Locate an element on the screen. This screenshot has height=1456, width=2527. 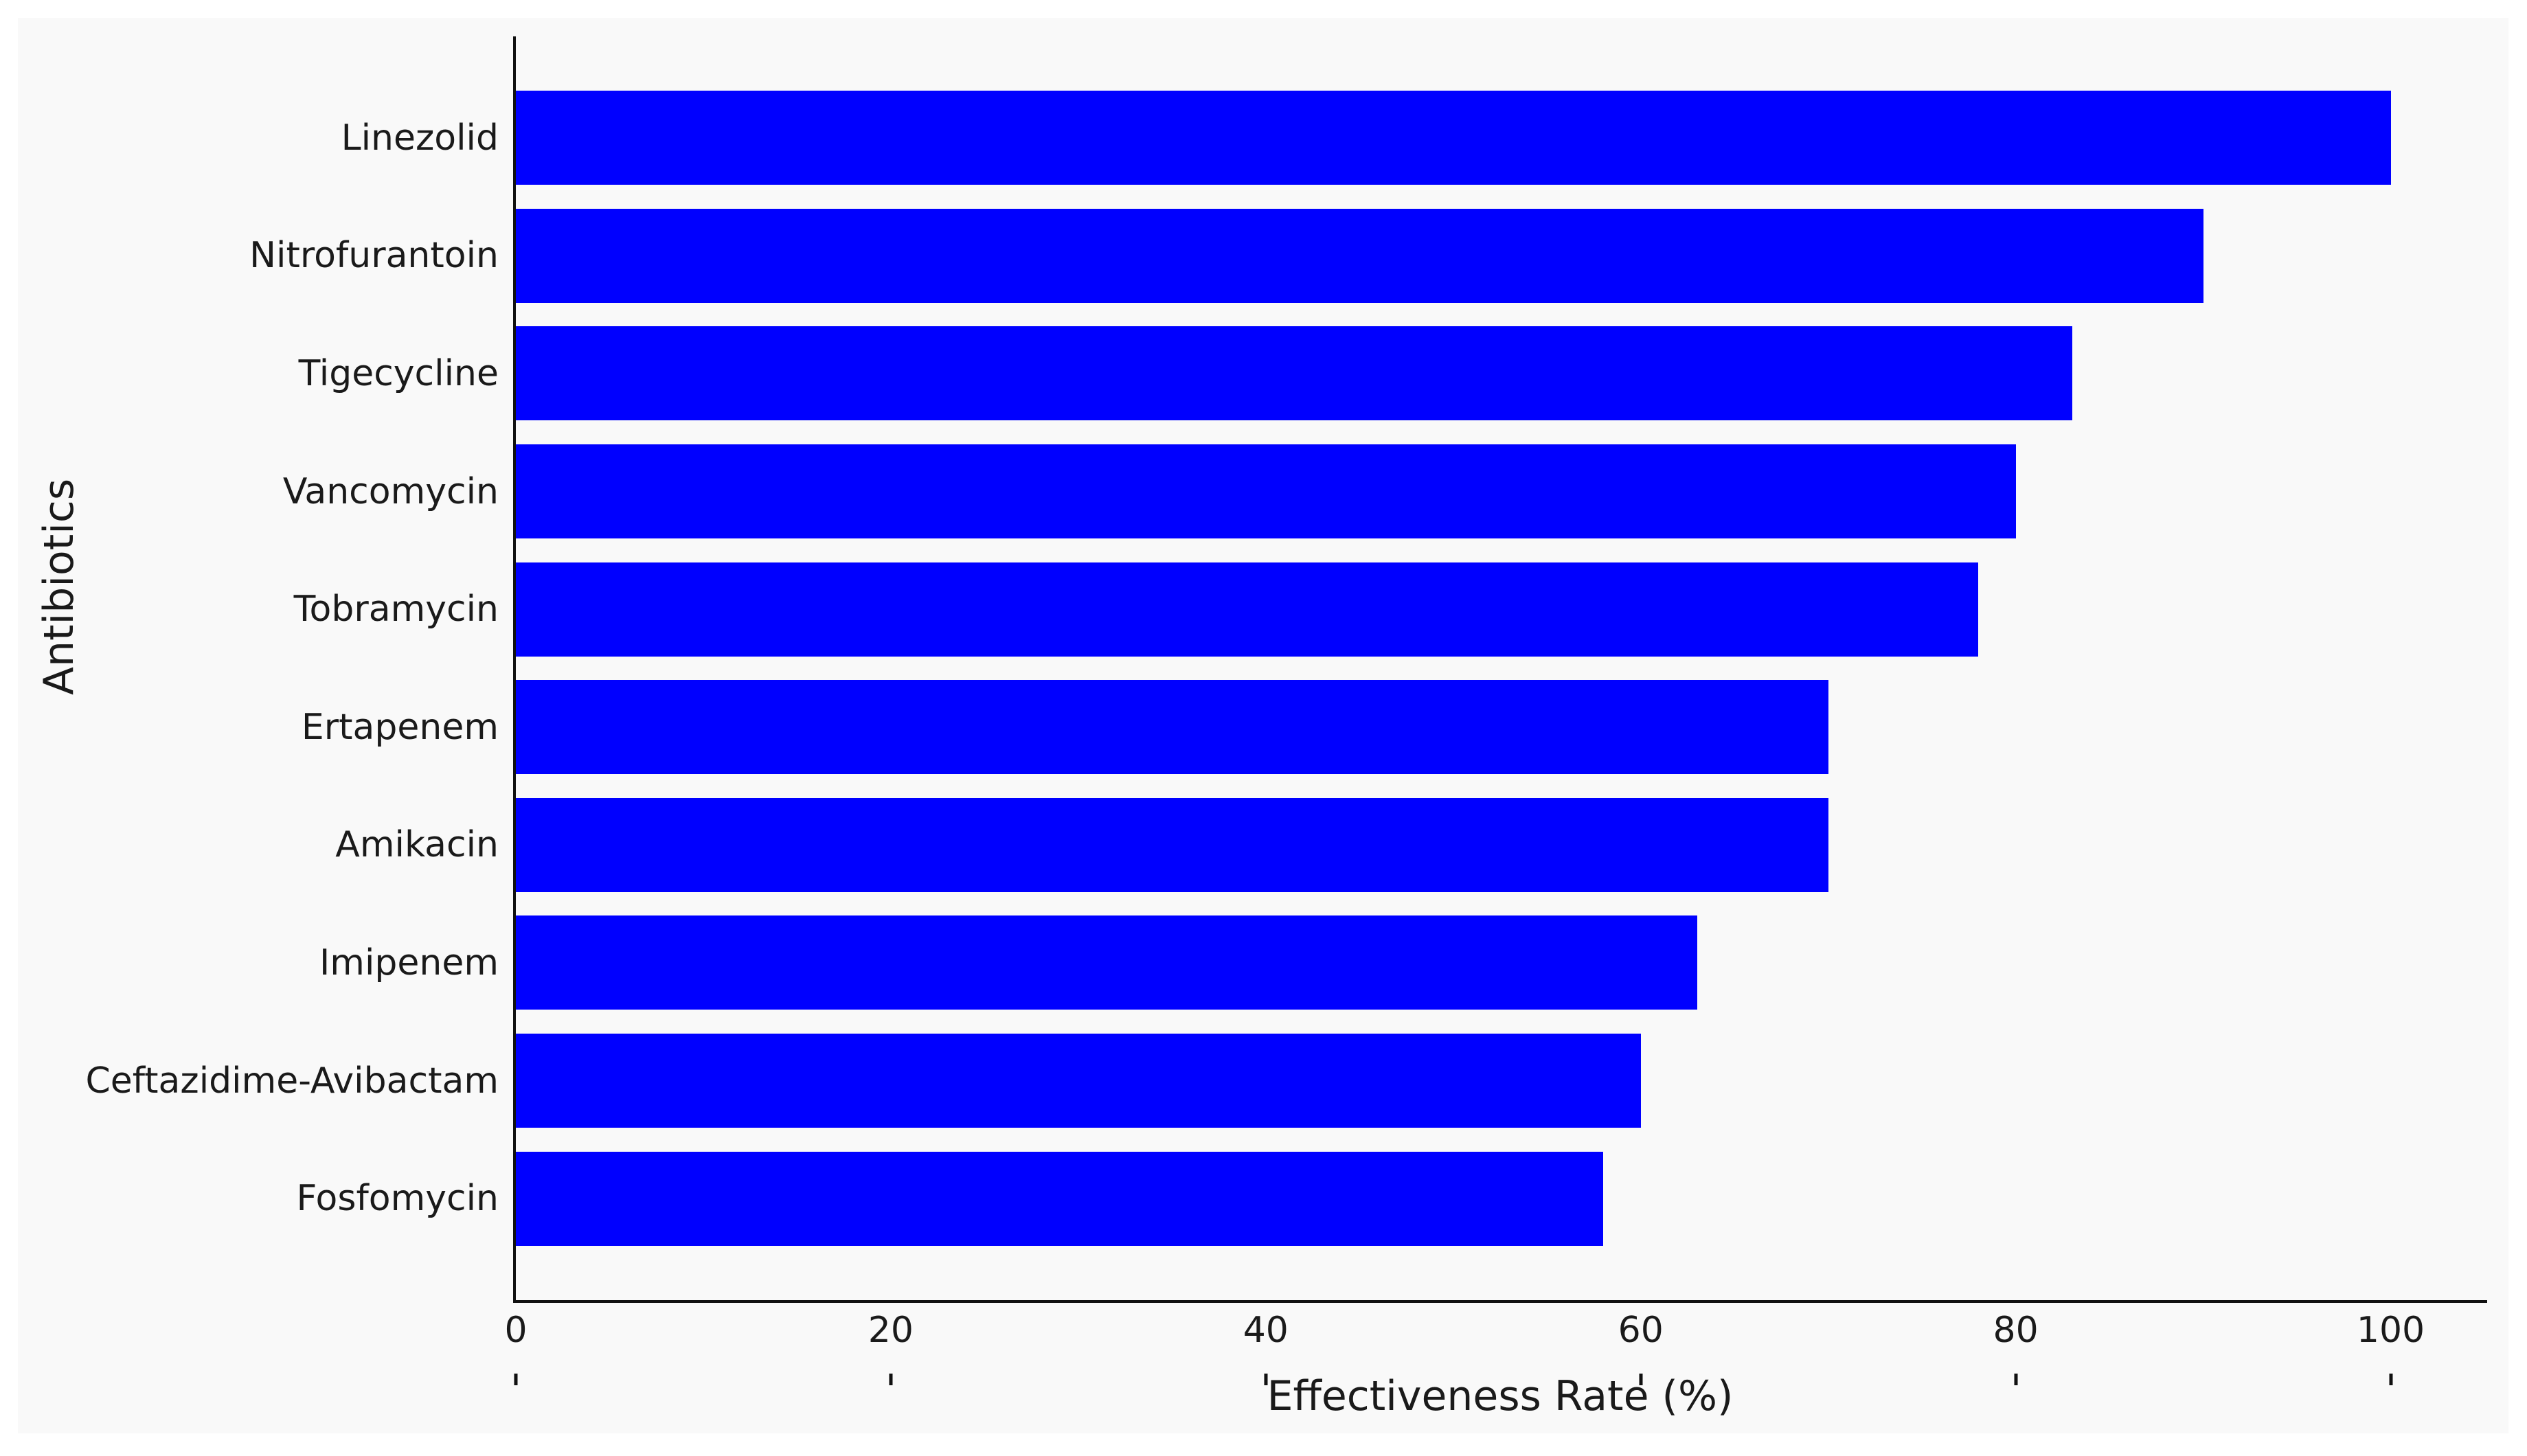
category-label: Tobramycin is located at coordinates (396, 609).